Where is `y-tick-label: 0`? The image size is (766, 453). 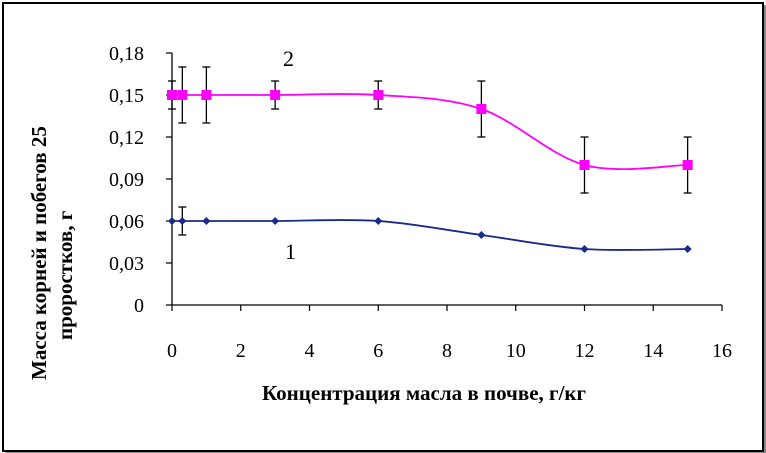 y-tick-label: 0 is located at coordinates (139, 306).